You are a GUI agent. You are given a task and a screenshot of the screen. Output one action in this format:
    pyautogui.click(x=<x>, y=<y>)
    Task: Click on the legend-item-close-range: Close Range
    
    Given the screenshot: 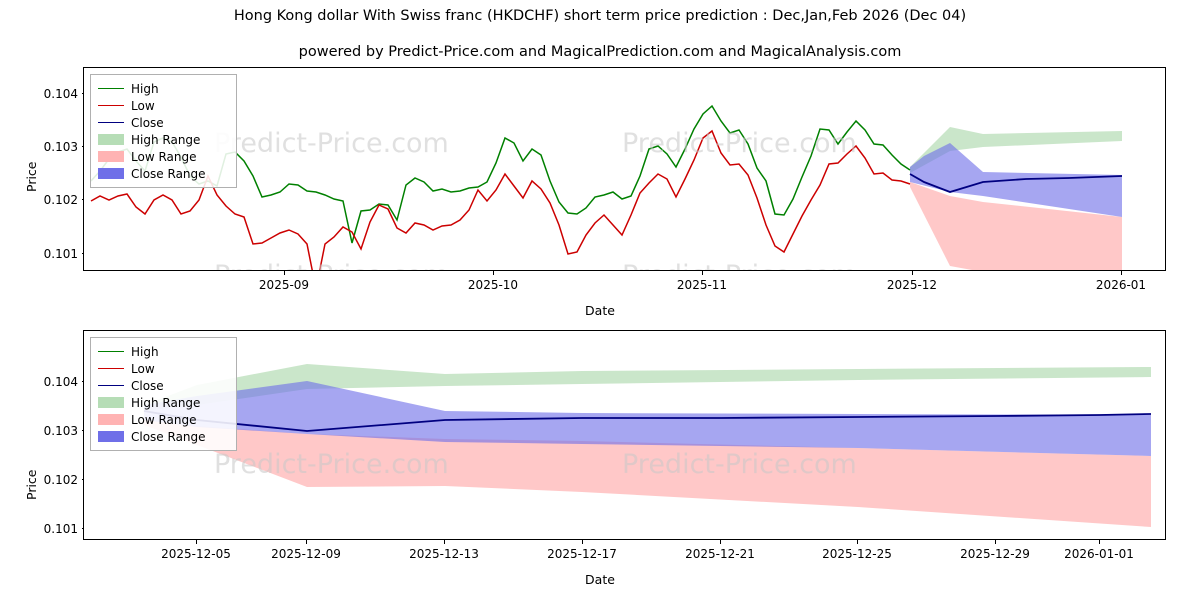 What is the action you would take?
    pyautogui.click(x=163, y=173)
    